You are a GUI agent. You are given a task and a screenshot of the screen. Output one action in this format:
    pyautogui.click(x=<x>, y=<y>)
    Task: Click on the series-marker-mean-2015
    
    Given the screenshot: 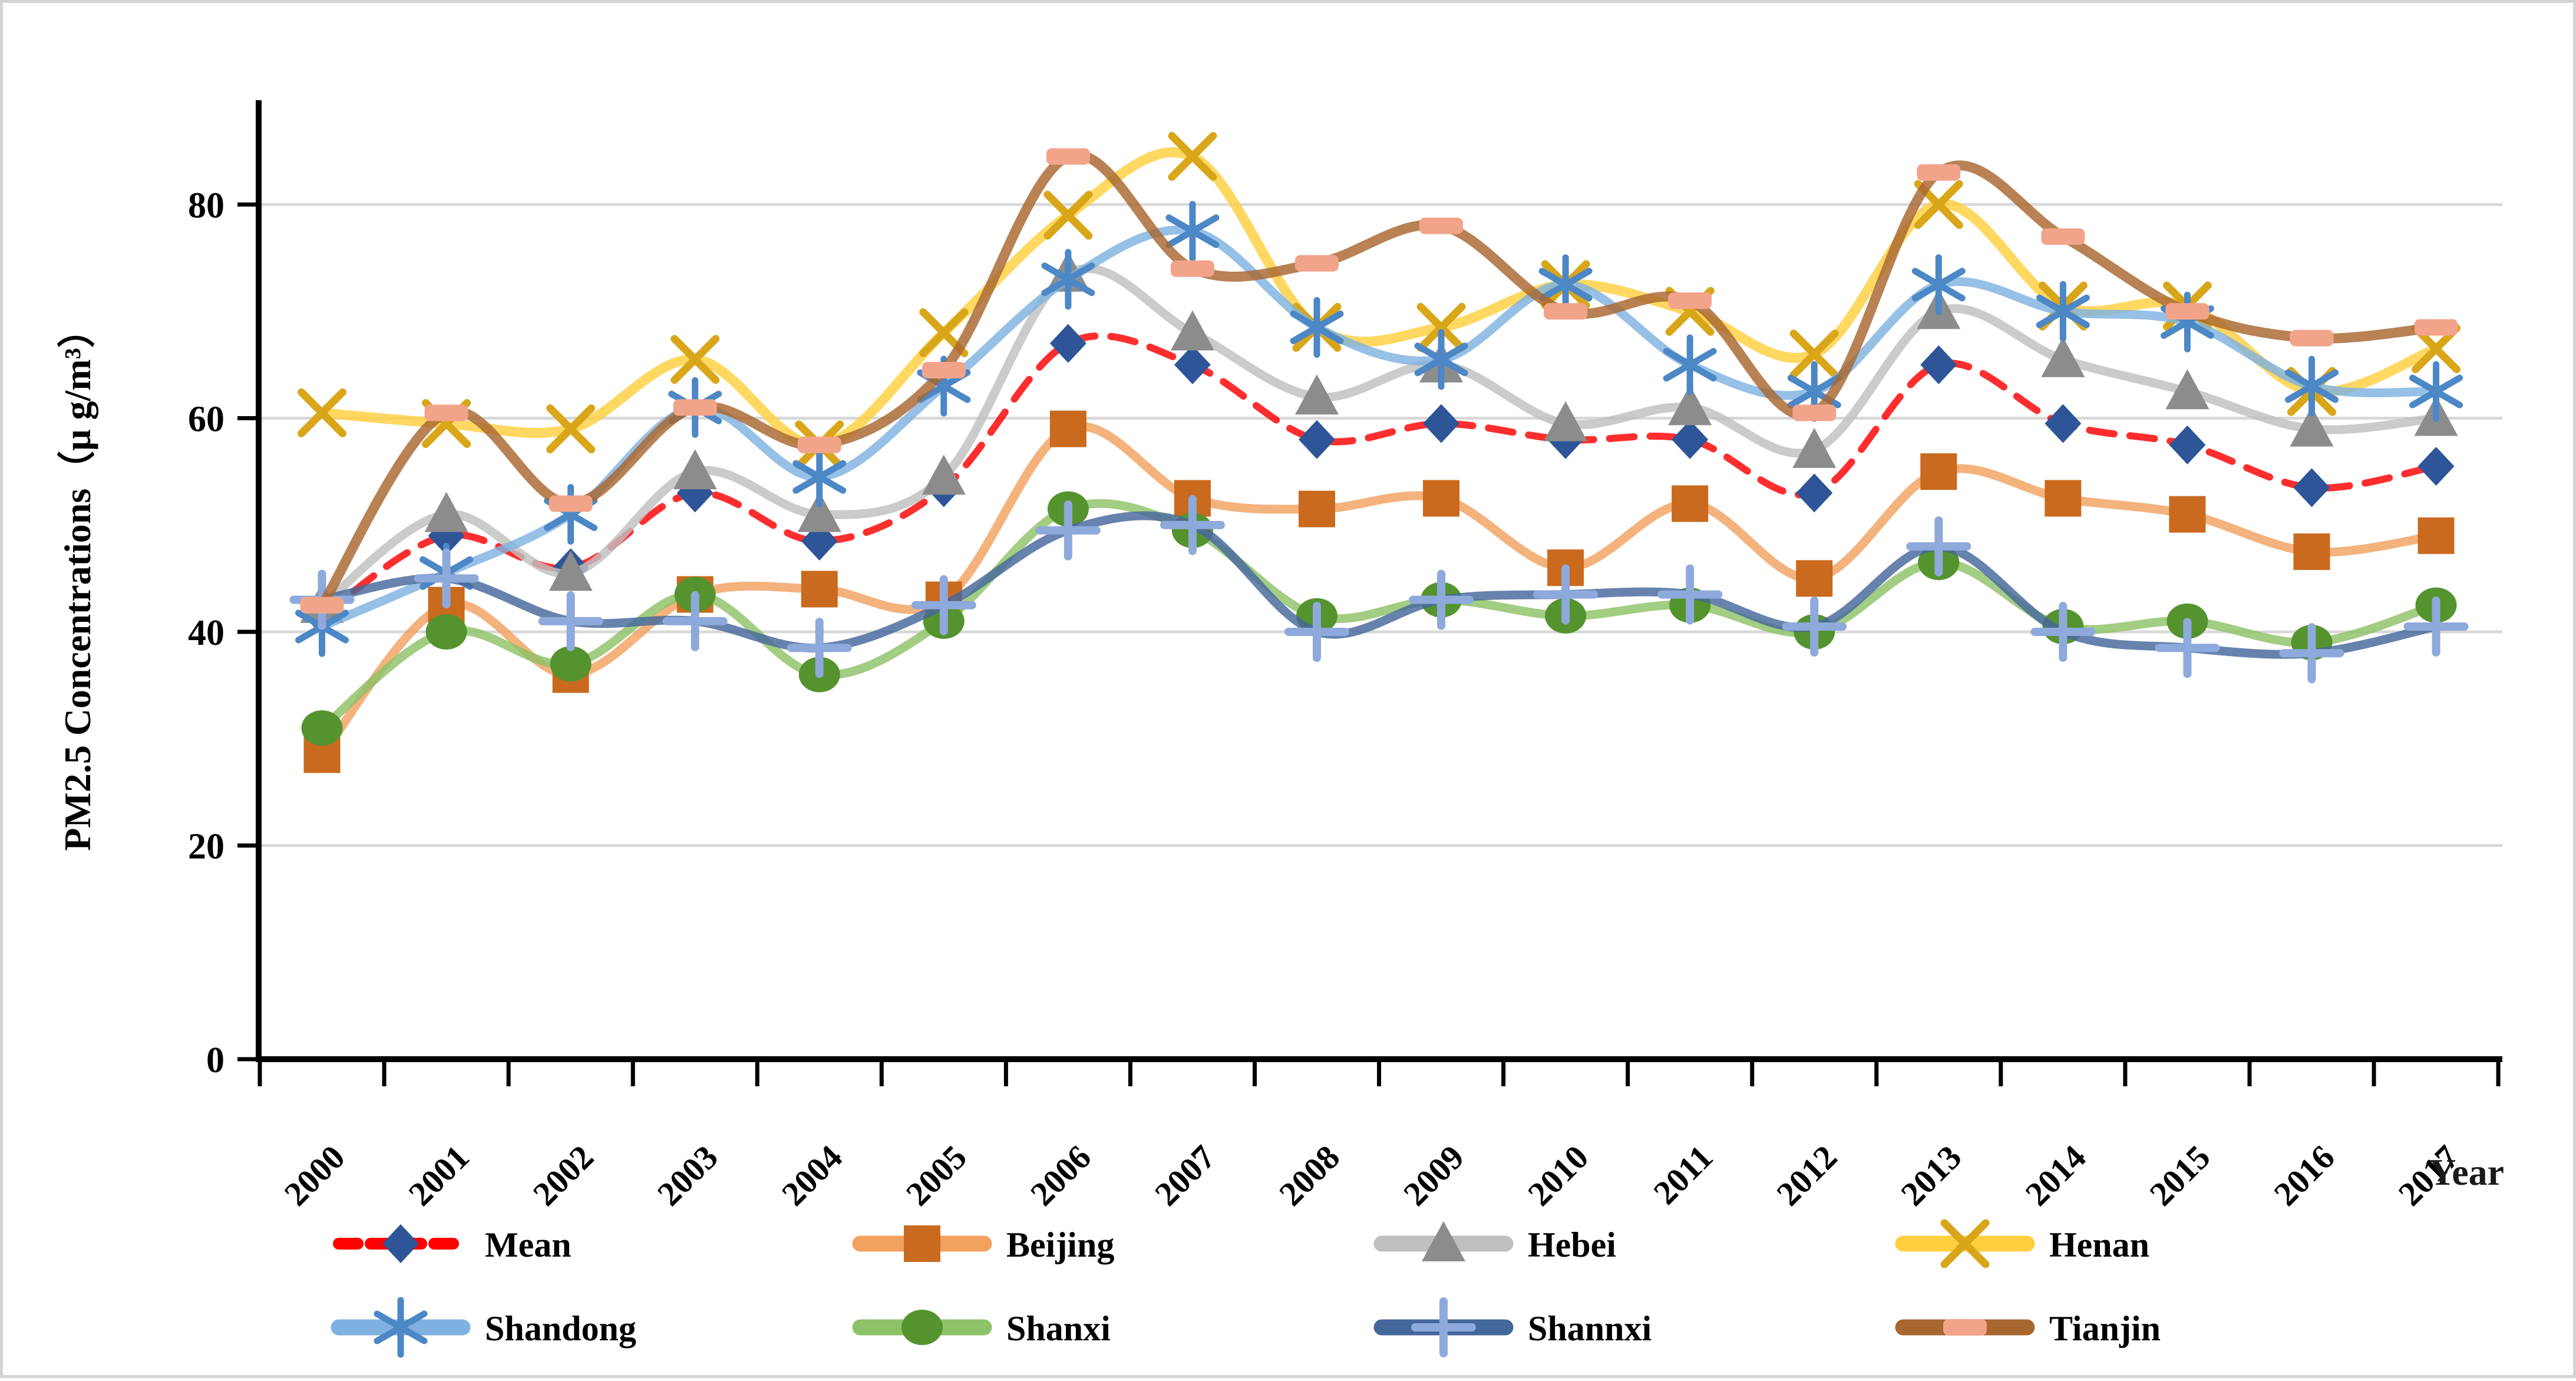 What is the action you would take?
    pyautogui.click(x=2187, y=444)
    